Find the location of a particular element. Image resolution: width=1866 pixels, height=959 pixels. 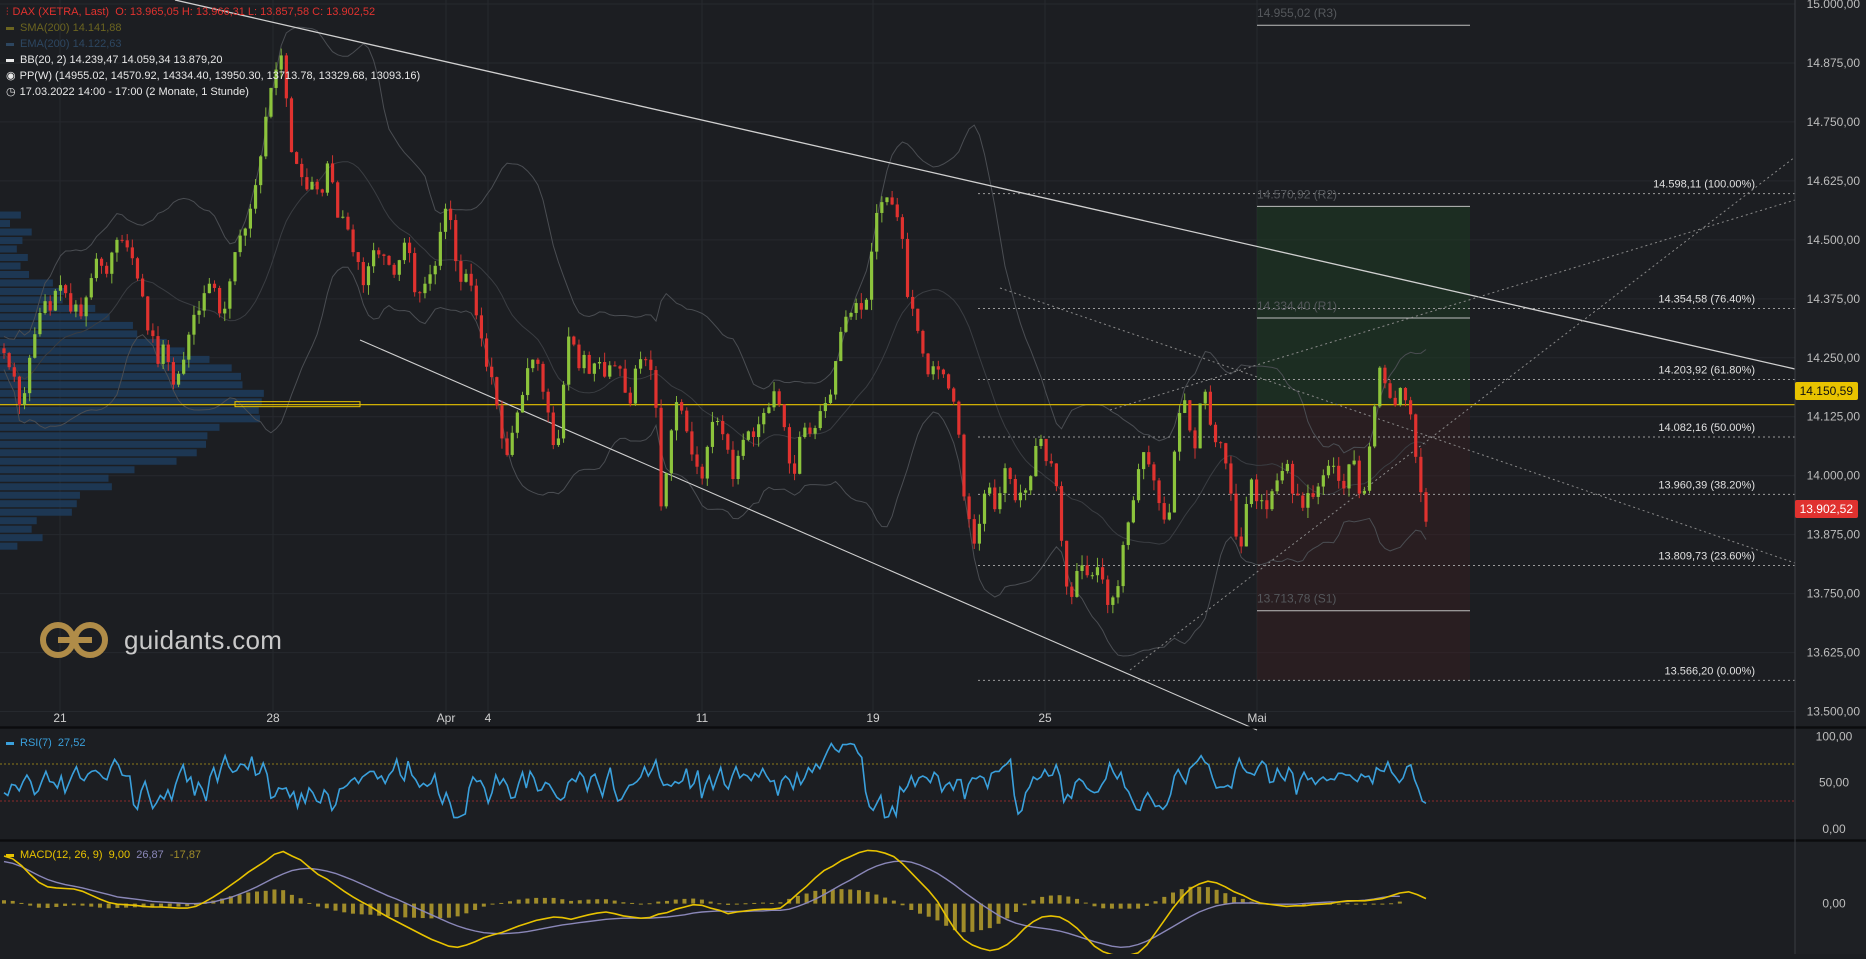

legend-ema: EMA(200) 14.122,63 is located at coordinates (64, 44).